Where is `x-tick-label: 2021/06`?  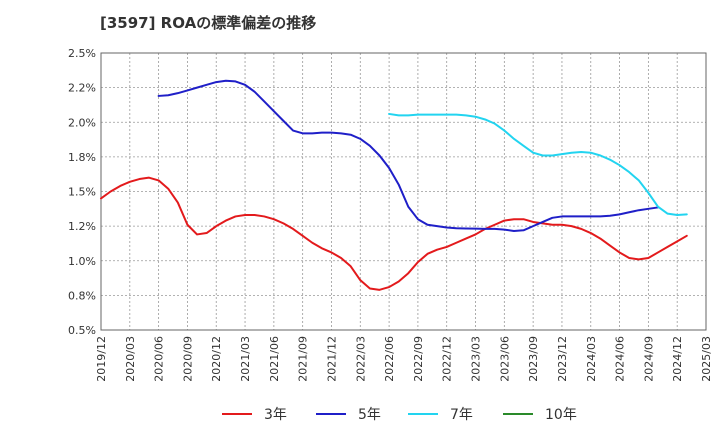
x-tick-label: 2021/06 is located at coordinates (274, 359).